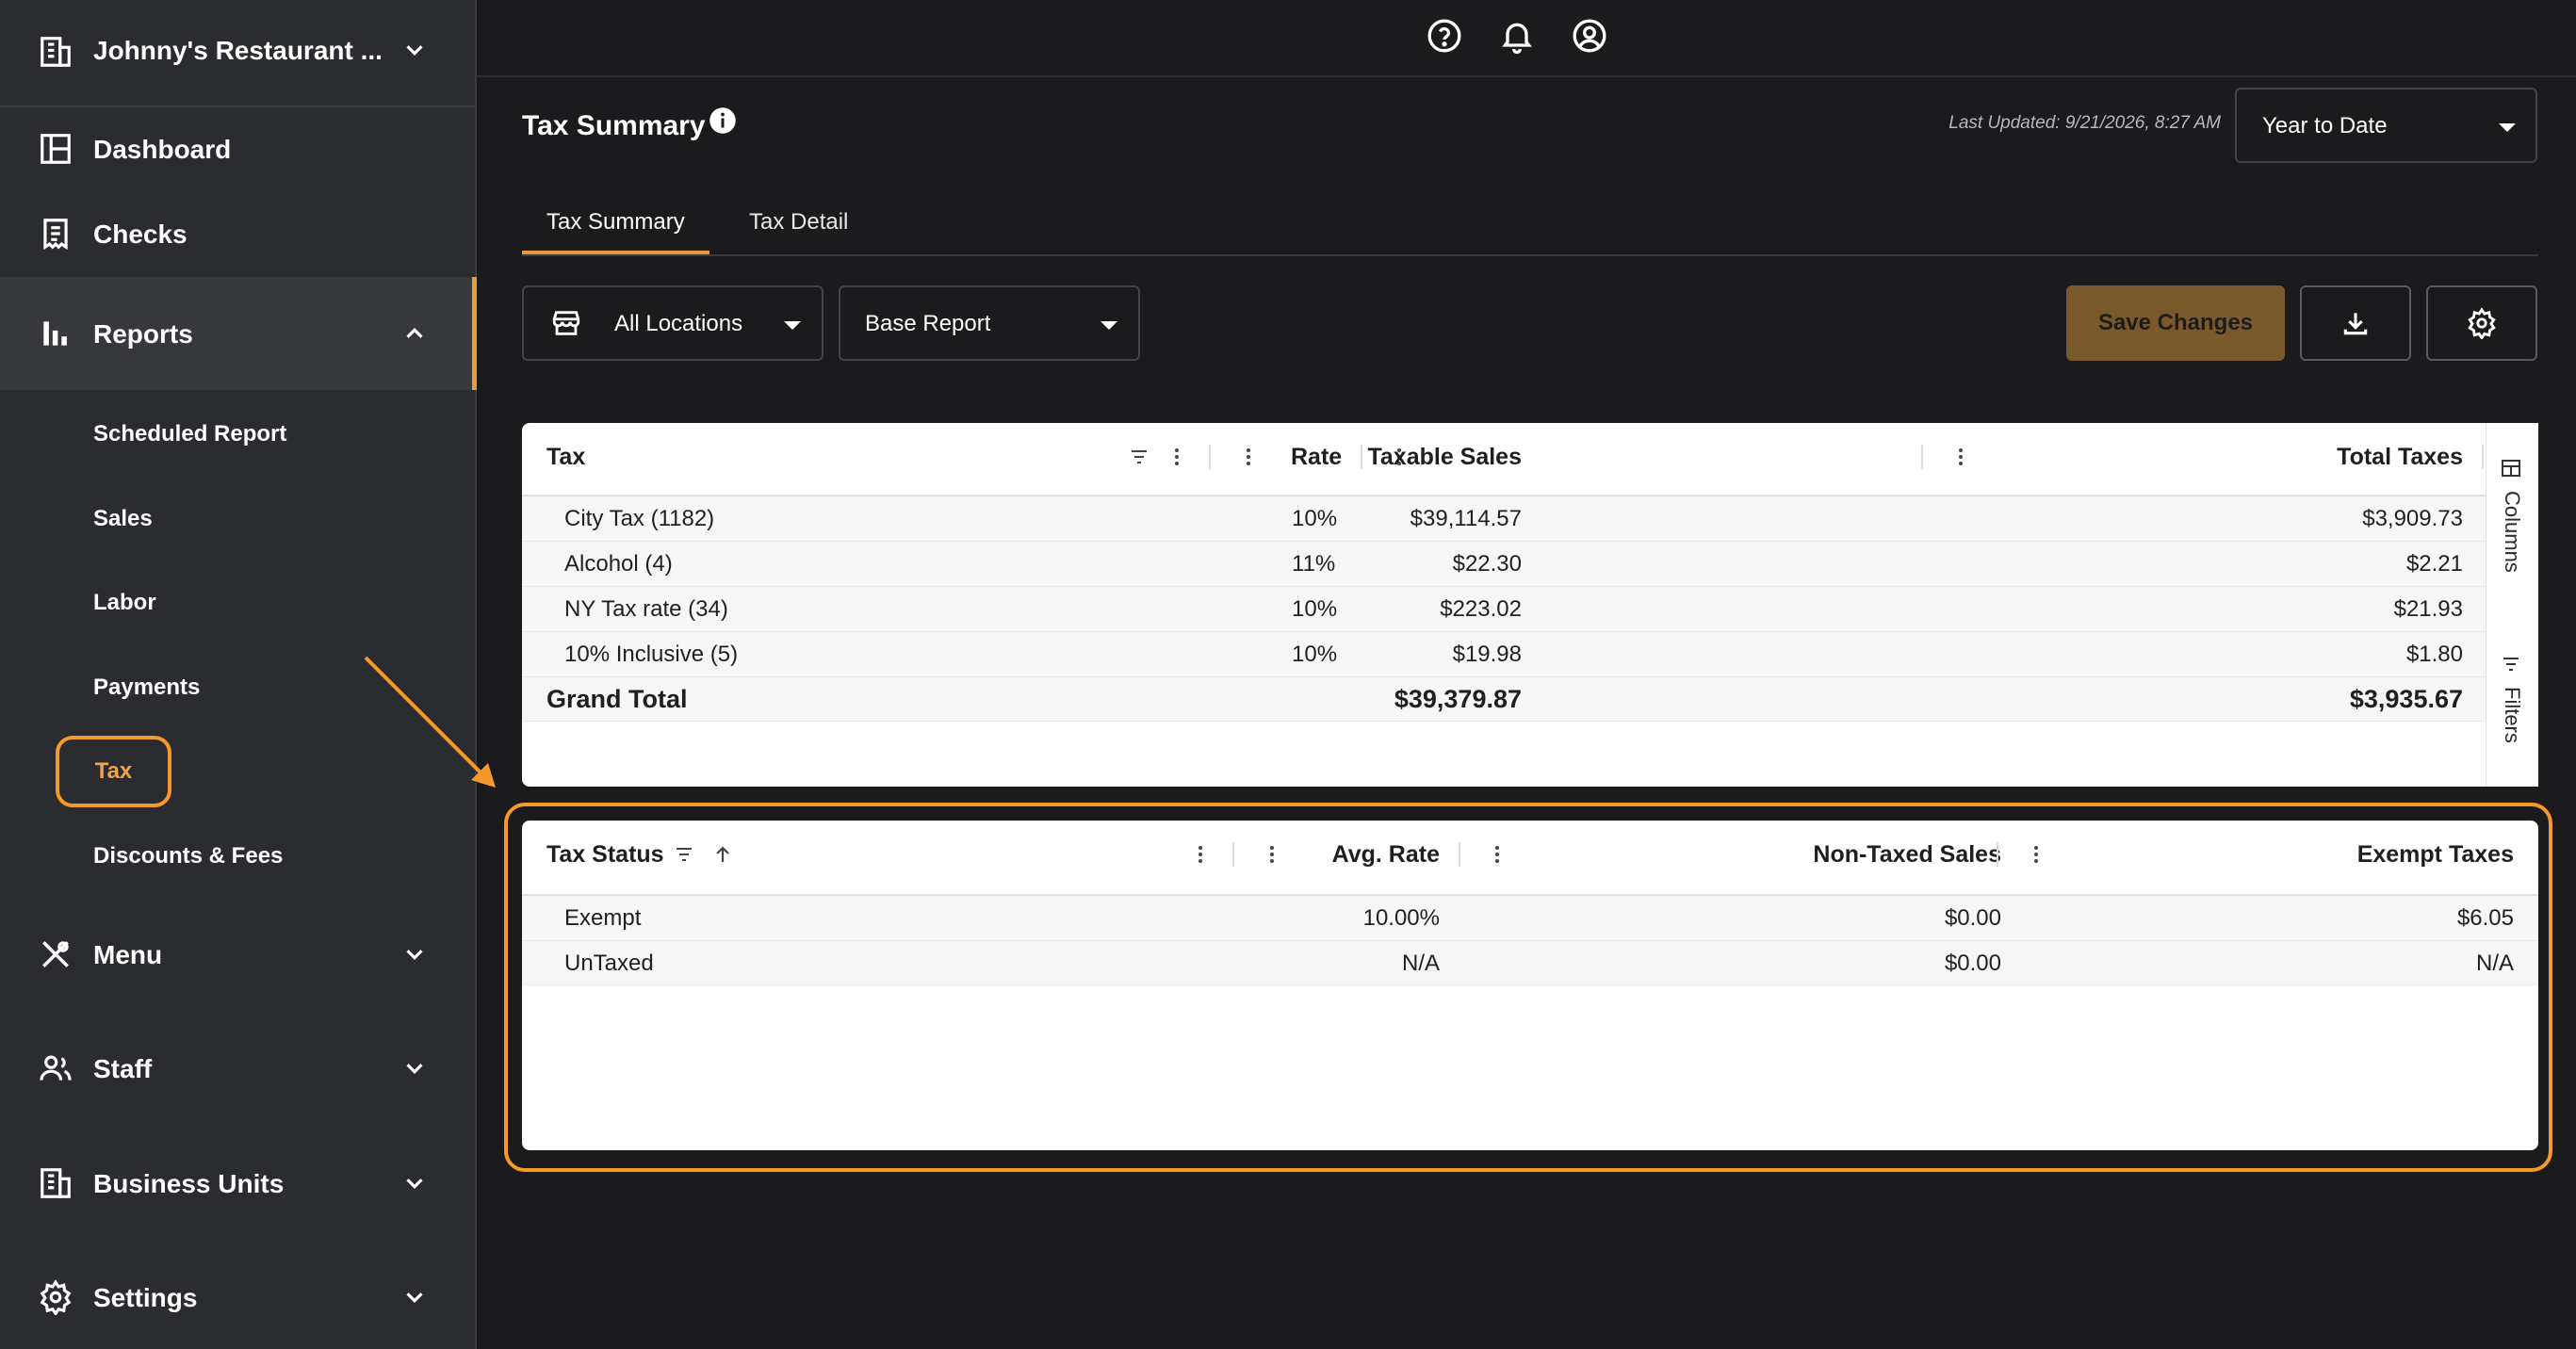 The height and width of the screenshot is (1349, 2576). Describe the element at coordinates (237, 954) in the screenshot. I see `sidebar-item-menu: Menu` at that location.